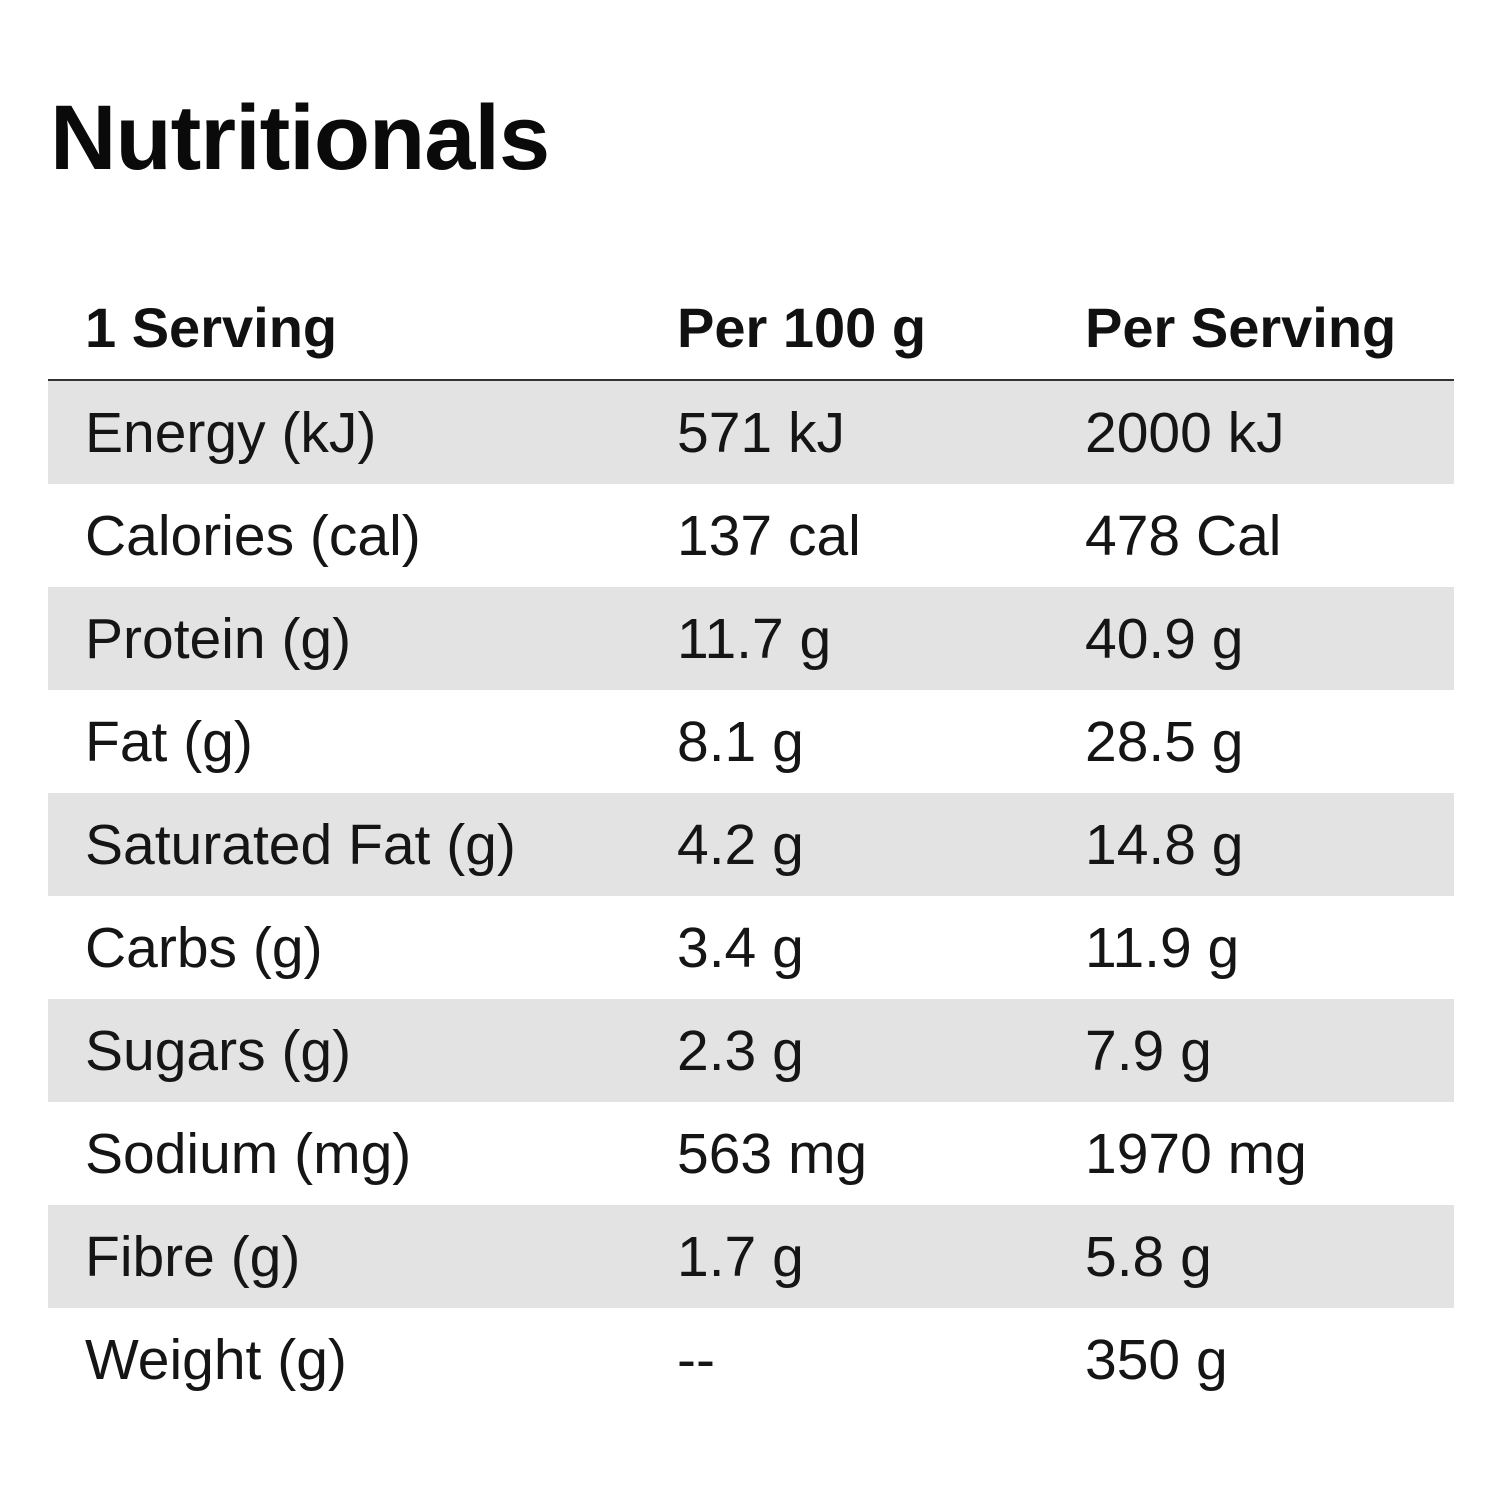  What do you see at coordinates (1183, 535) in the screenshot?
I see `per-serving-value: 478 Cal` at bounding box center [1183, 535].